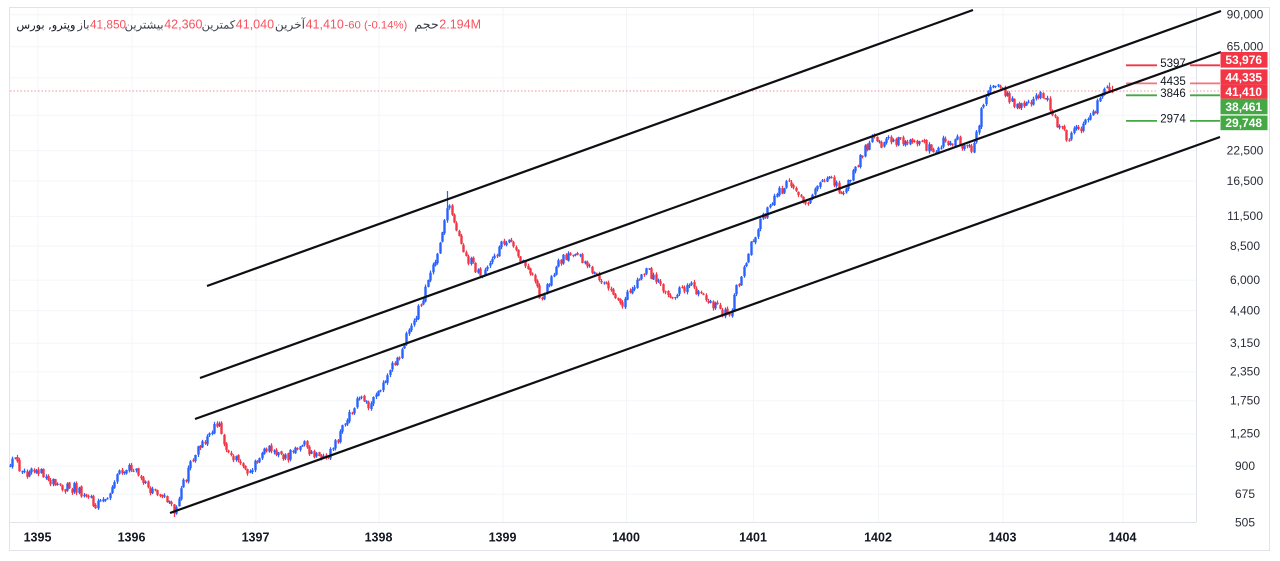 The width and height of the screenshot is (1280, 561). Describe the element at coordinates (1243, 77) in the screenshot. I see `svg-text: 44,335` at that location.